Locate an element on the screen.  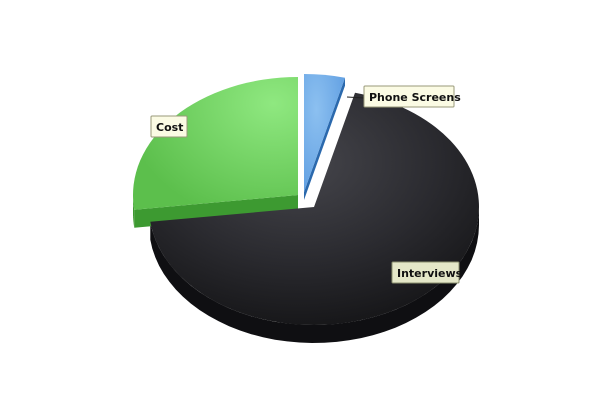
pie-slice-face-phone-screens is located at coordinates (324, 138).